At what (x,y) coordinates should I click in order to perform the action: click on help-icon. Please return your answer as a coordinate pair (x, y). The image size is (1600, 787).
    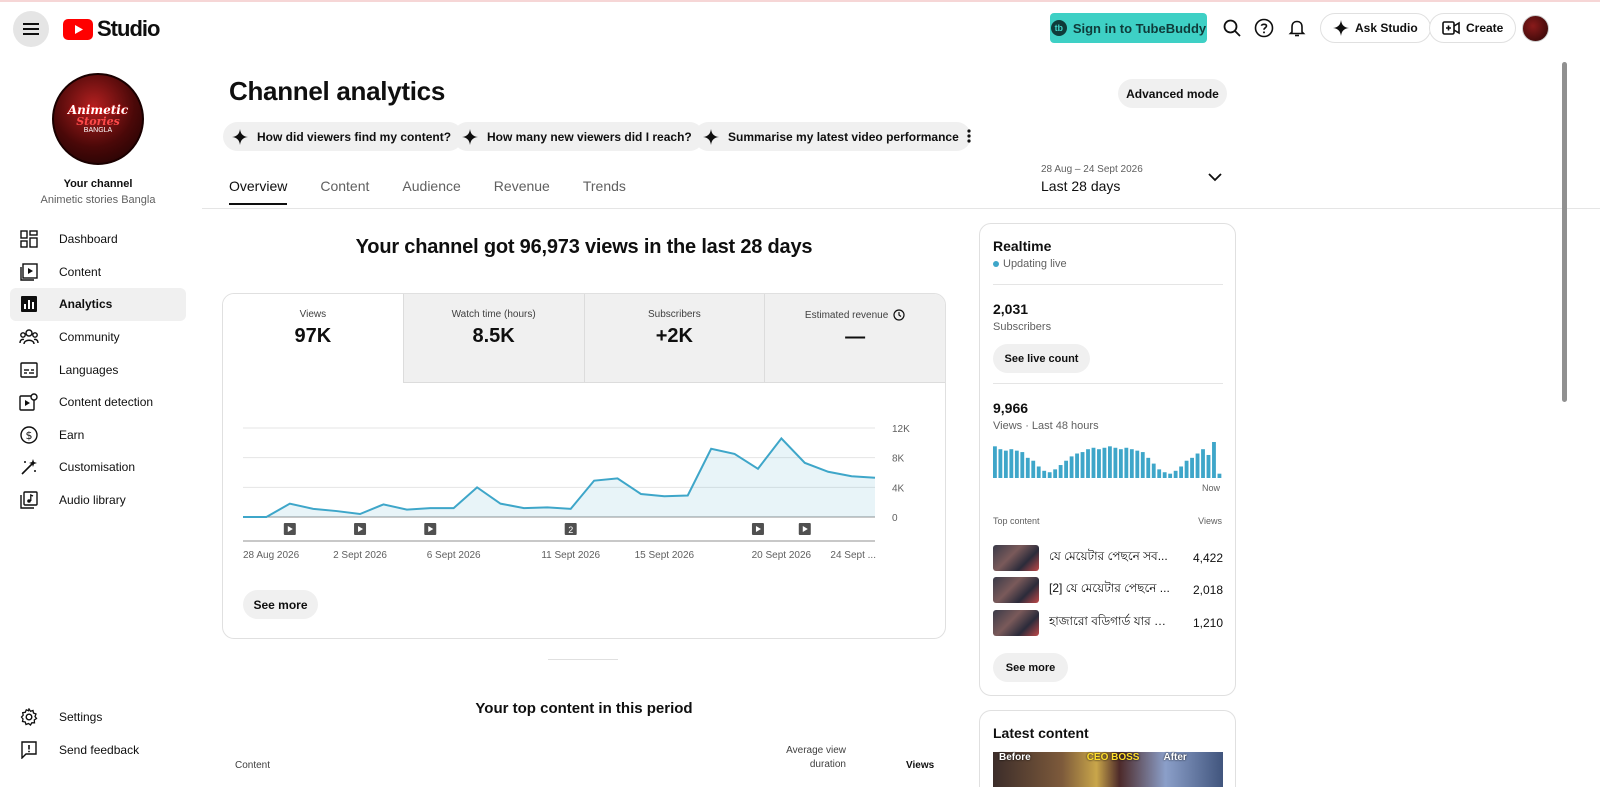
    Looking at the image, I should click on (1264, 28).